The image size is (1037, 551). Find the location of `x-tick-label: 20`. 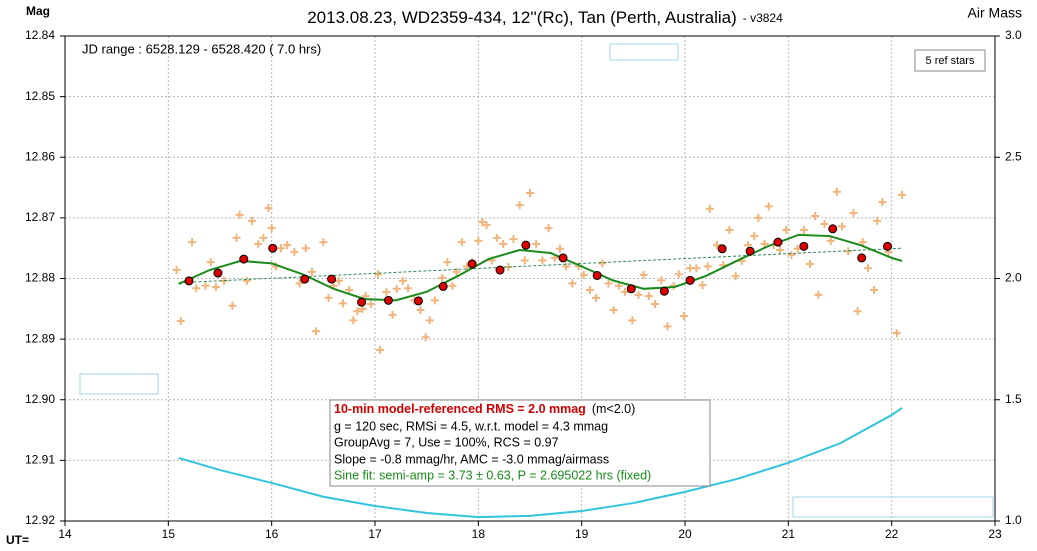

x-tick-label: 20 is located at coordinates (685, 534).